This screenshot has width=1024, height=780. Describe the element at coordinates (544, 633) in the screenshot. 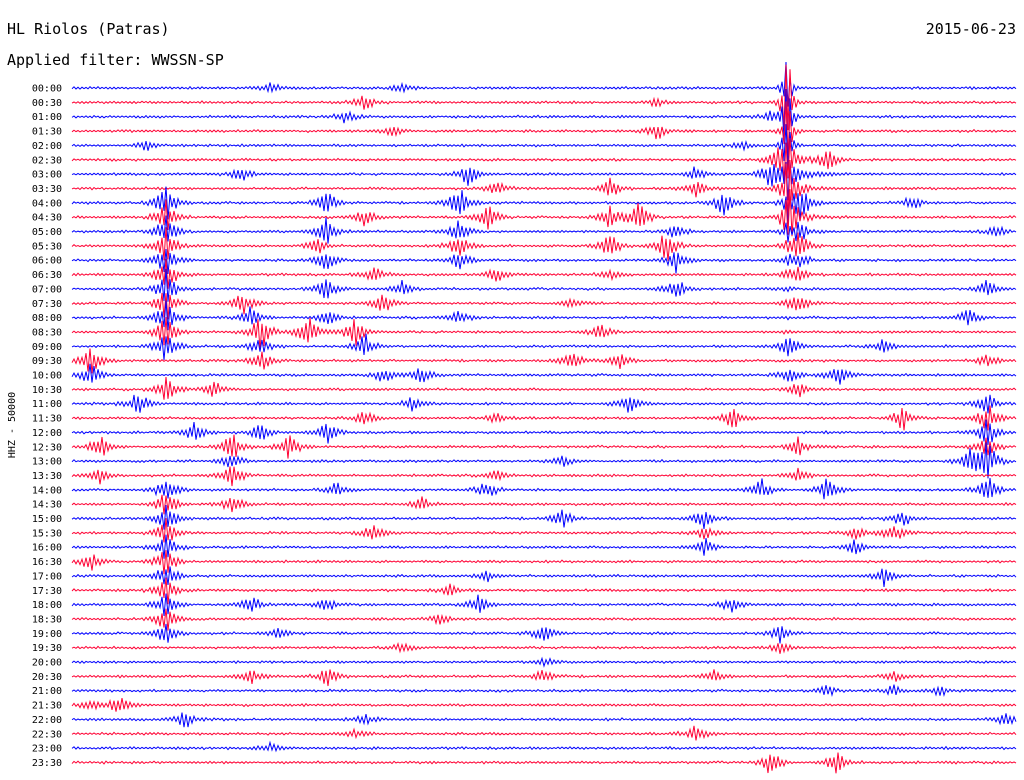

I see `trace-1900` at that location.